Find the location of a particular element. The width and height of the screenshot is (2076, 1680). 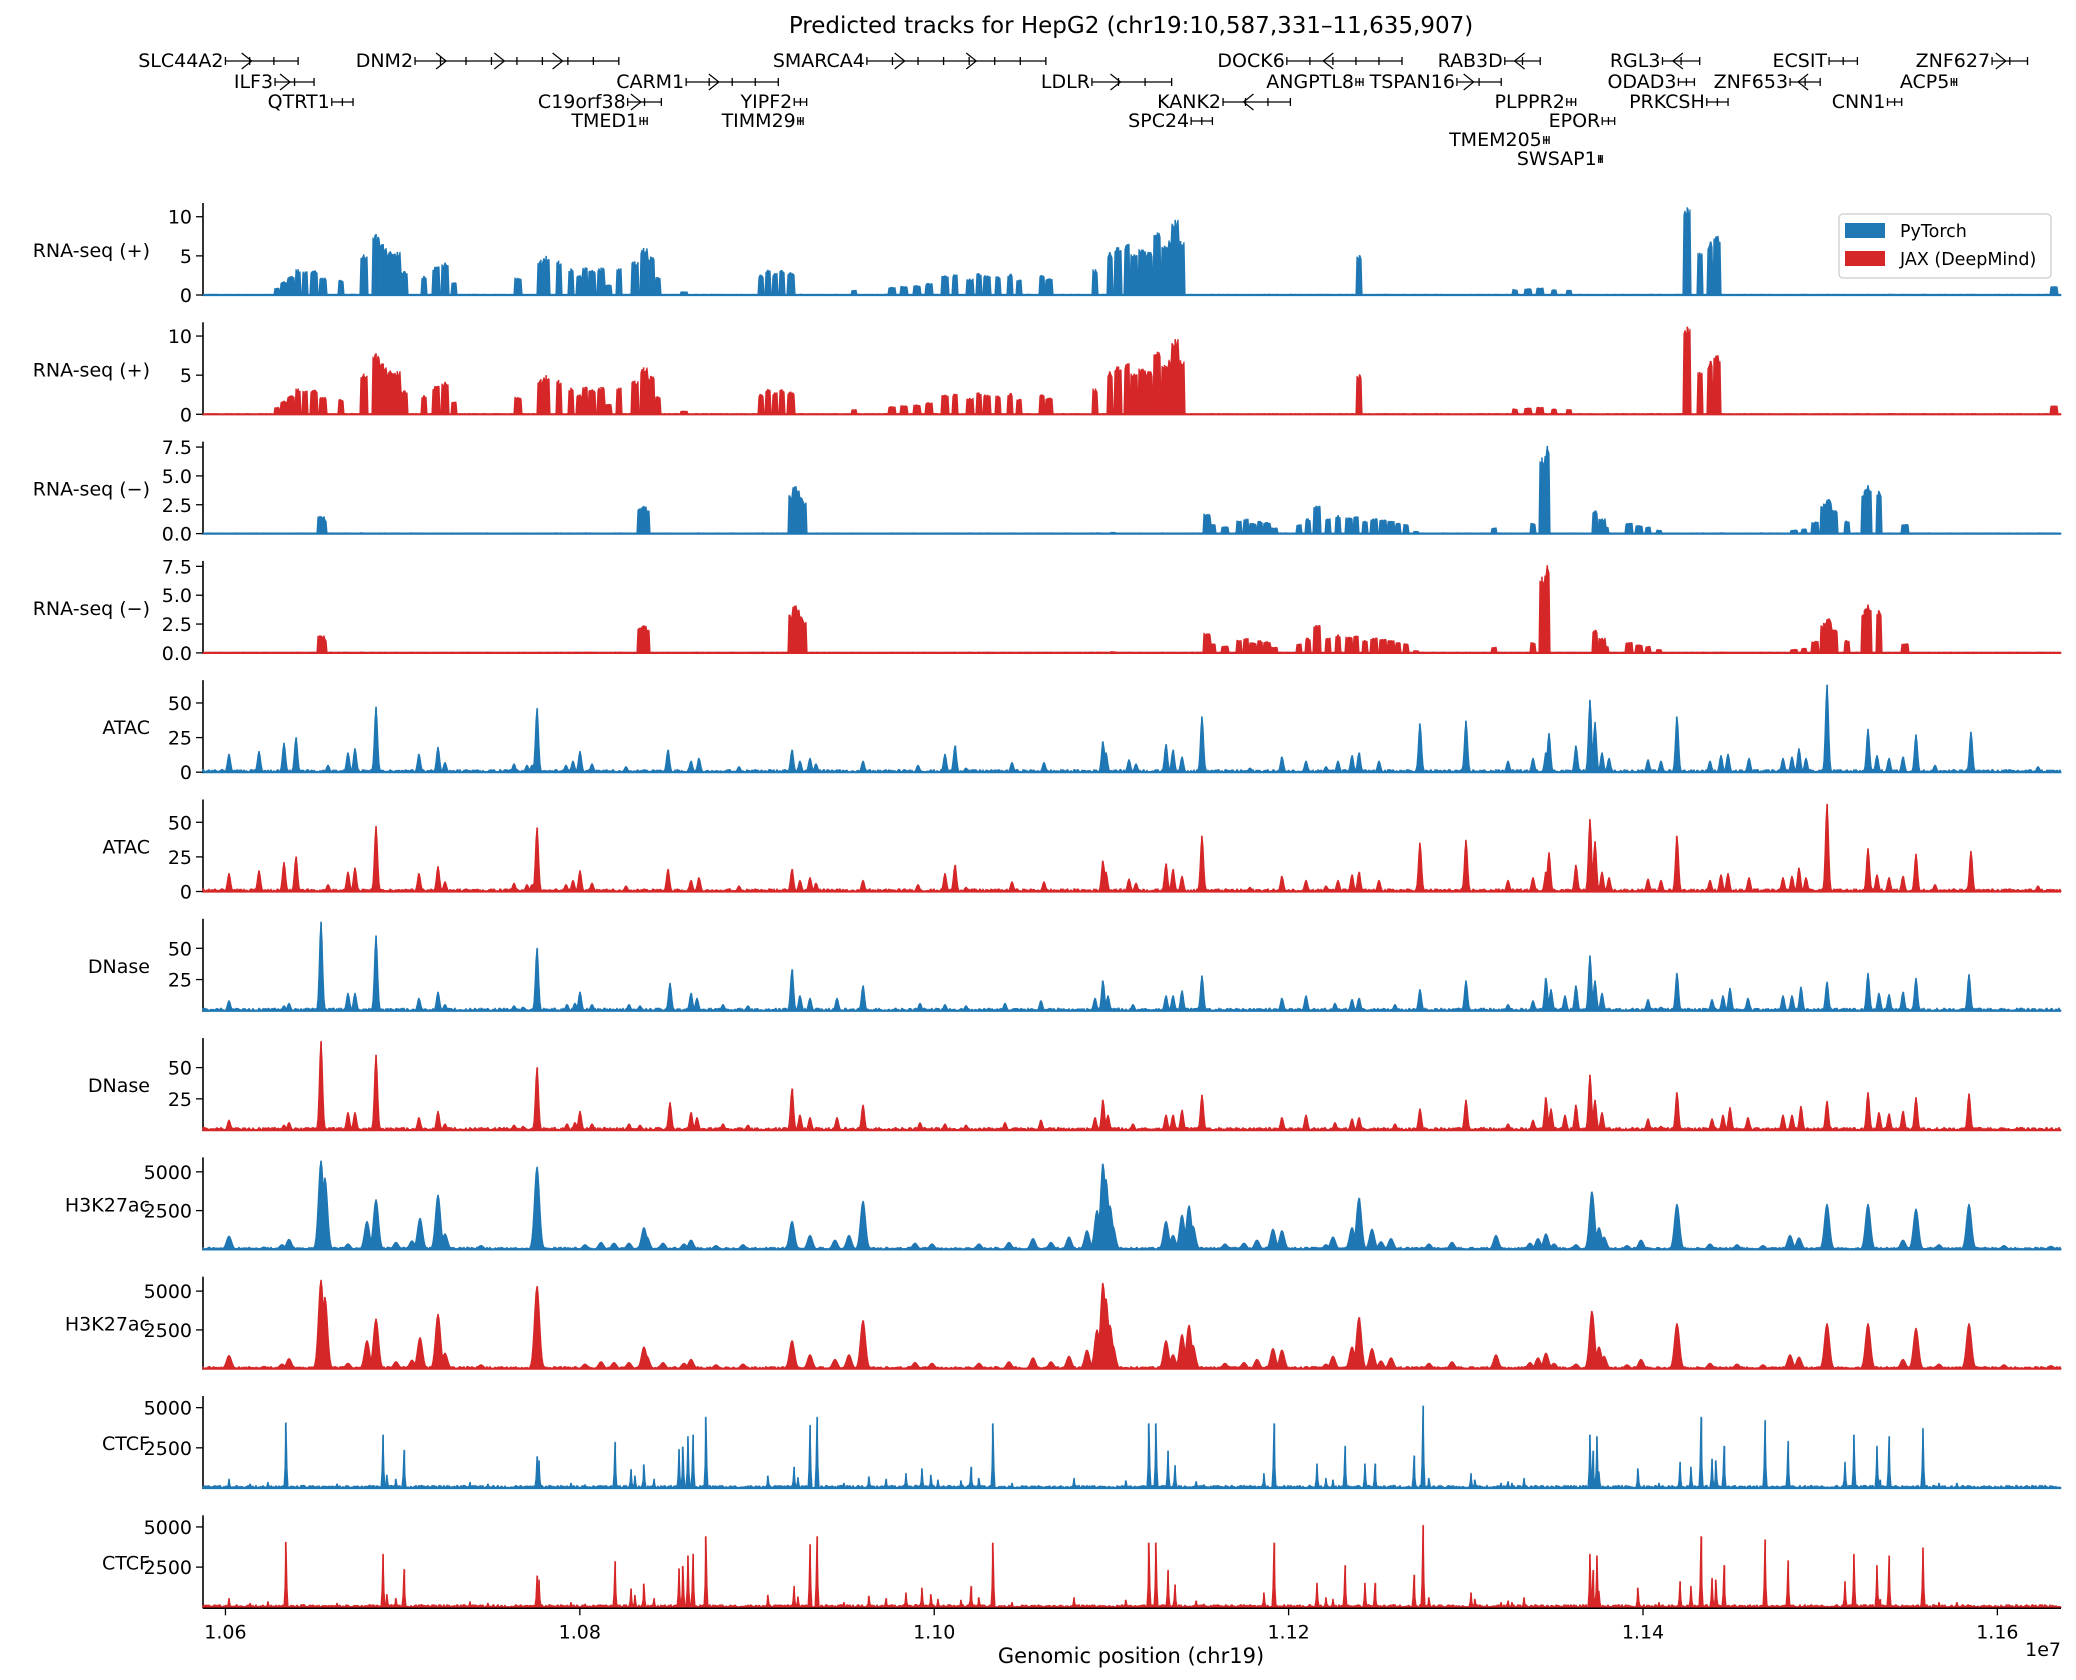

track-label: RNA-seq (−) is located at coordinates (91, 609).